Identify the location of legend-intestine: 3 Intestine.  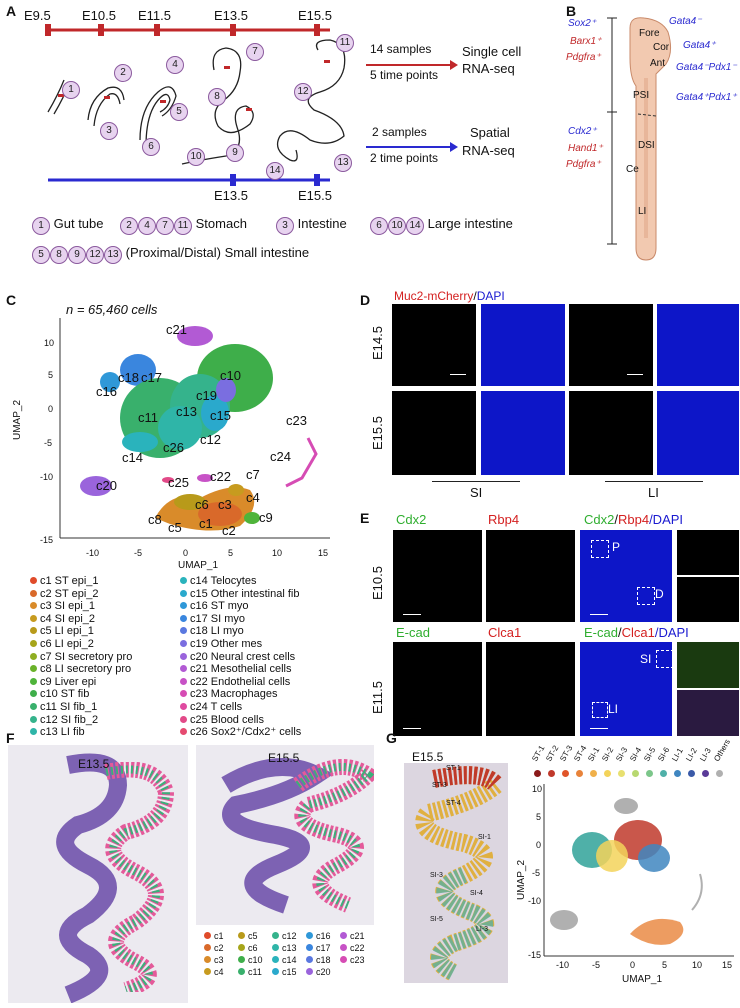
(311, 225).